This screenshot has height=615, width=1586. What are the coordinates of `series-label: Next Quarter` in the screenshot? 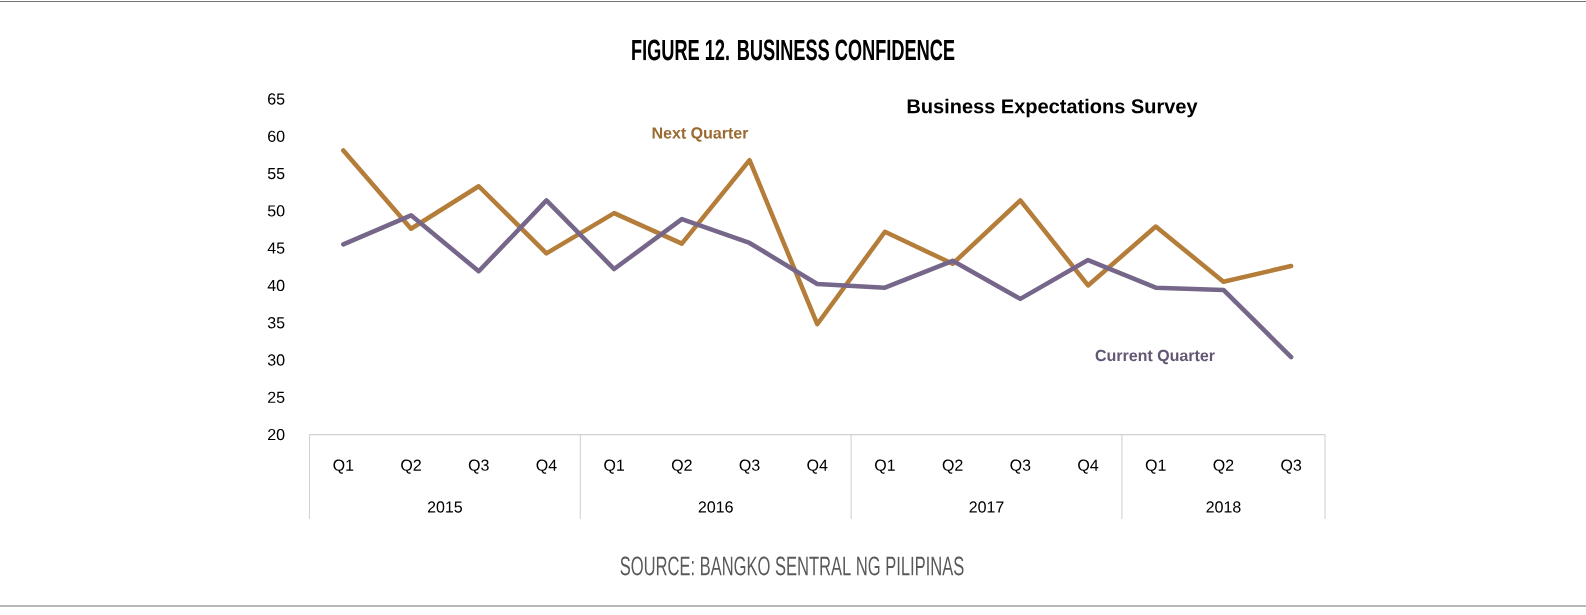 It's located at (700, 134).